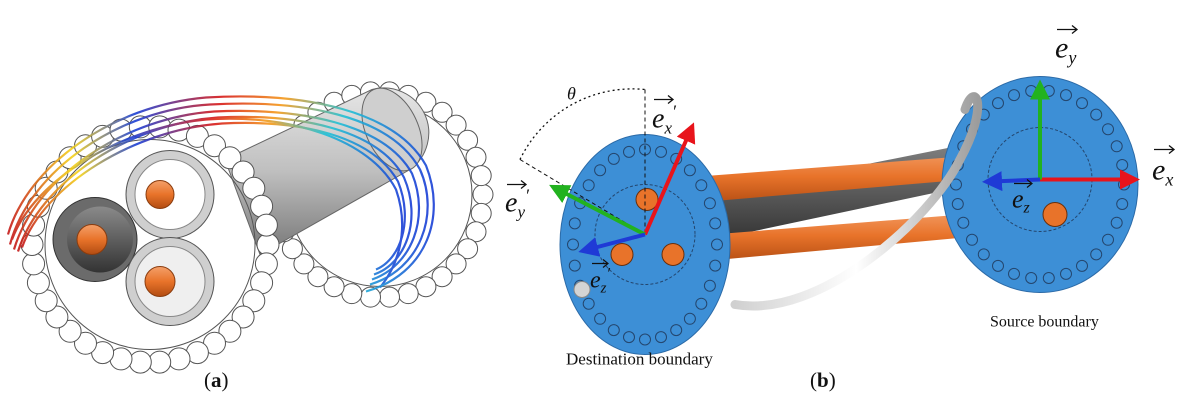 This screenshot has width=1184, height=399. I want to click on angle-label: θ, so click(571, 94).